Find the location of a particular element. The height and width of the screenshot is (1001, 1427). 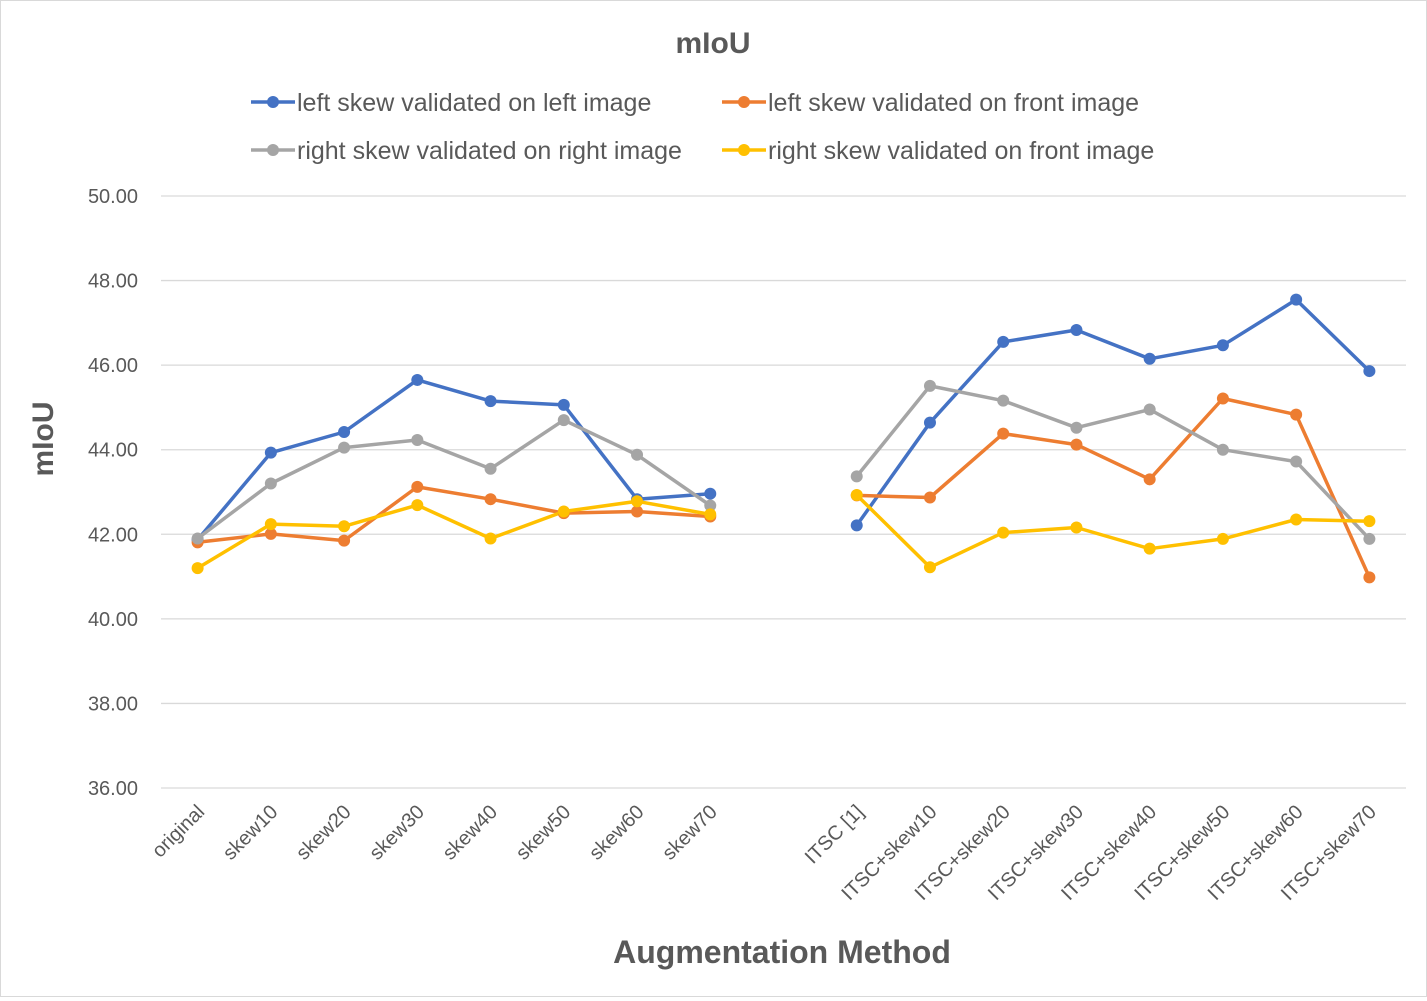

y-tick-label: 44.00 is located at coordinates (113, 451).